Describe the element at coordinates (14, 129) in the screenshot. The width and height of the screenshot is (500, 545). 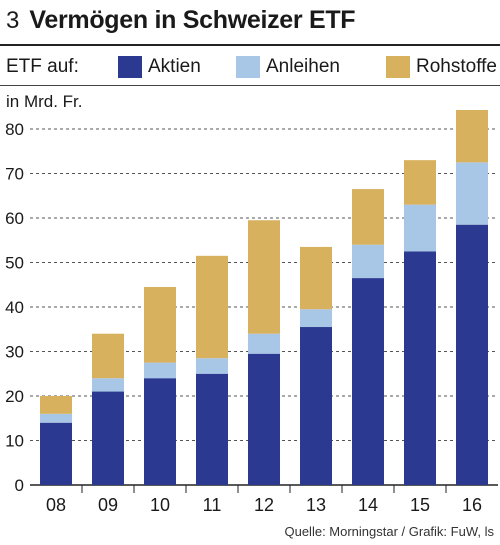
I see `y-tick-label: 80` at that location.